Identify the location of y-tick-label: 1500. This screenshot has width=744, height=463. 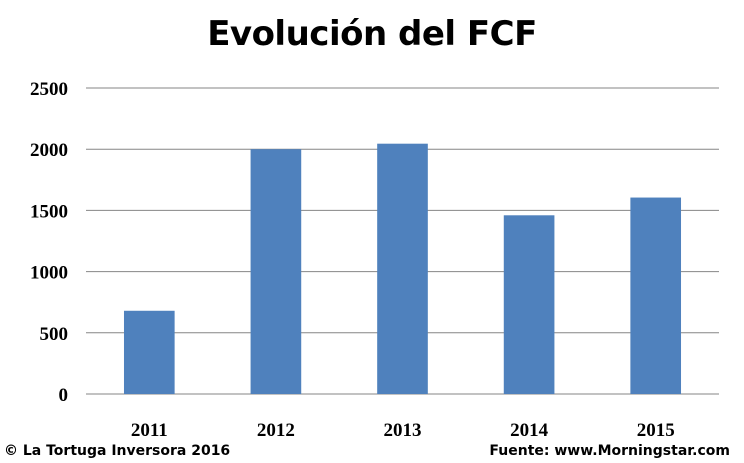
(49, 211).